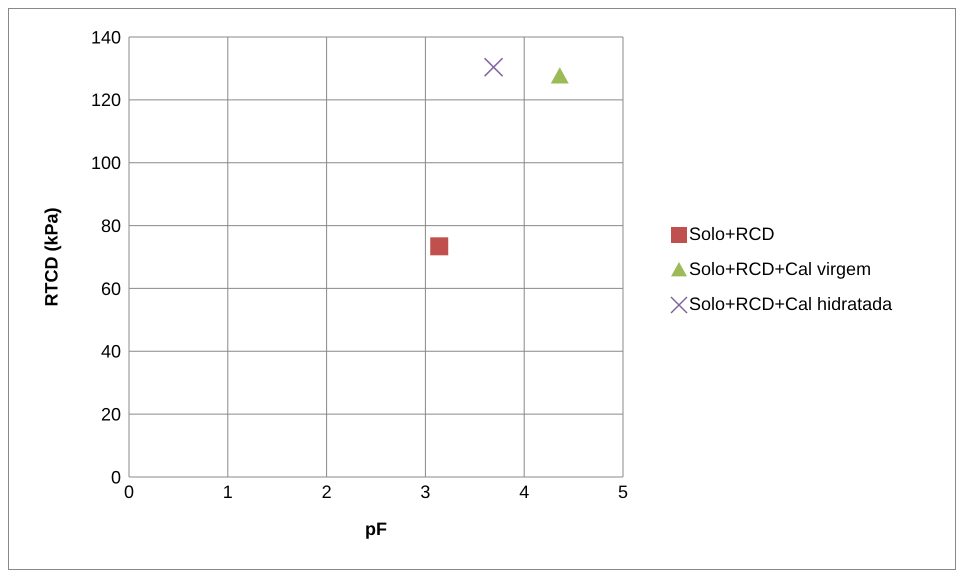 This screenshot has height=579, width=964. What do you see at coordinates (110, 414) in the screenshot?
I see `y-tick-label: 20` at bounding box center [110, 414].